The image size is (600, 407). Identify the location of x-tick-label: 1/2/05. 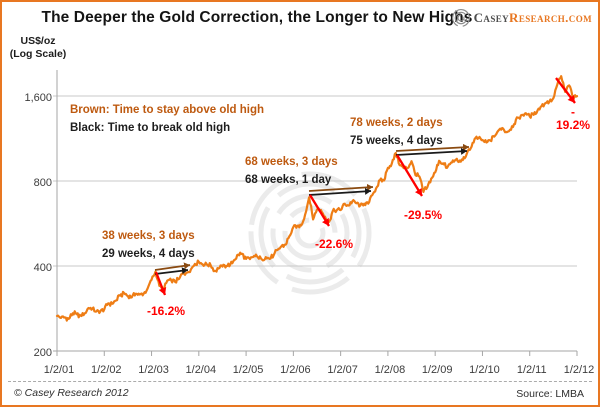
(248, 370).